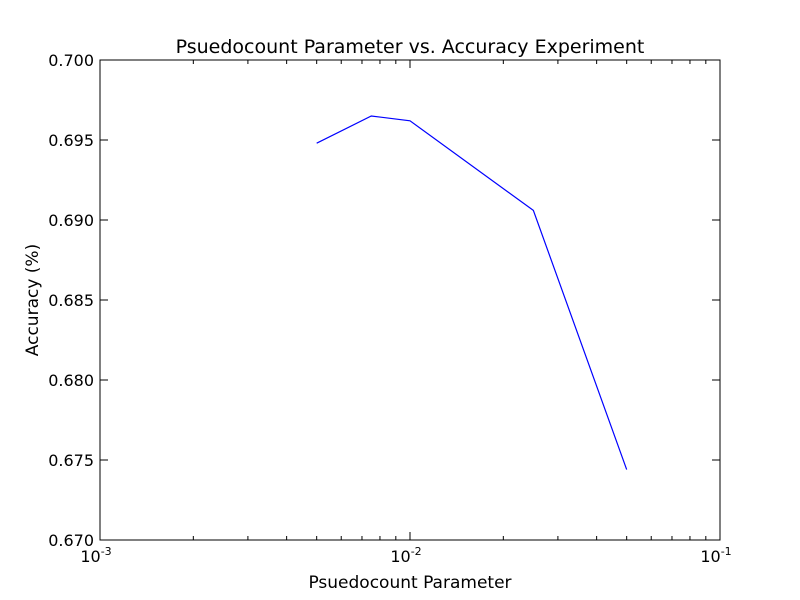 Image resolution: width=800 pixels, height=600 pixels. I want to click on x-tick-label: 10⁻³, so click(95, 555).